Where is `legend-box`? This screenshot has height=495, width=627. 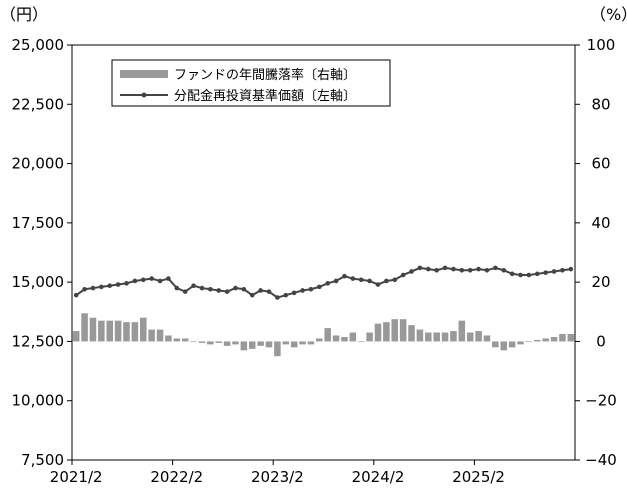
legend-box is located at coordinates (251, 83).